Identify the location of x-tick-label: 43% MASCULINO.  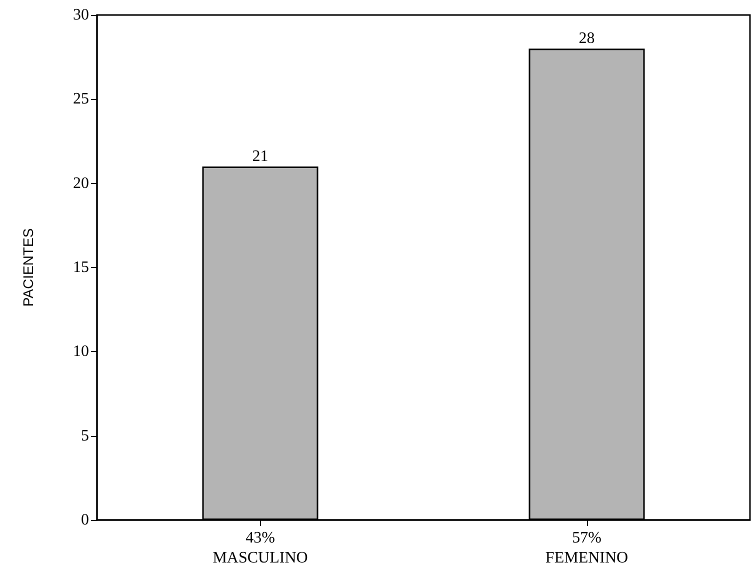
(260, 548).